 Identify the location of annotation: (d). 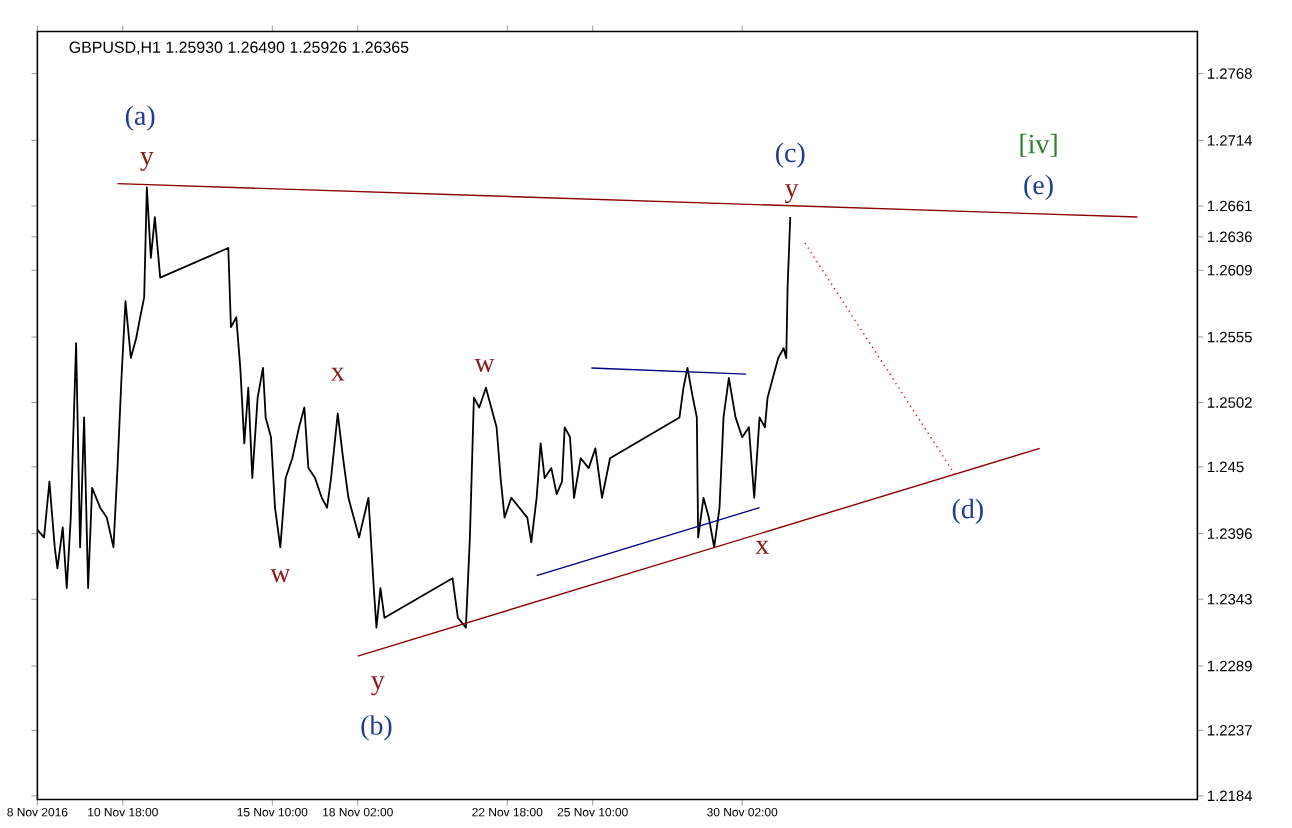
(967, 511).